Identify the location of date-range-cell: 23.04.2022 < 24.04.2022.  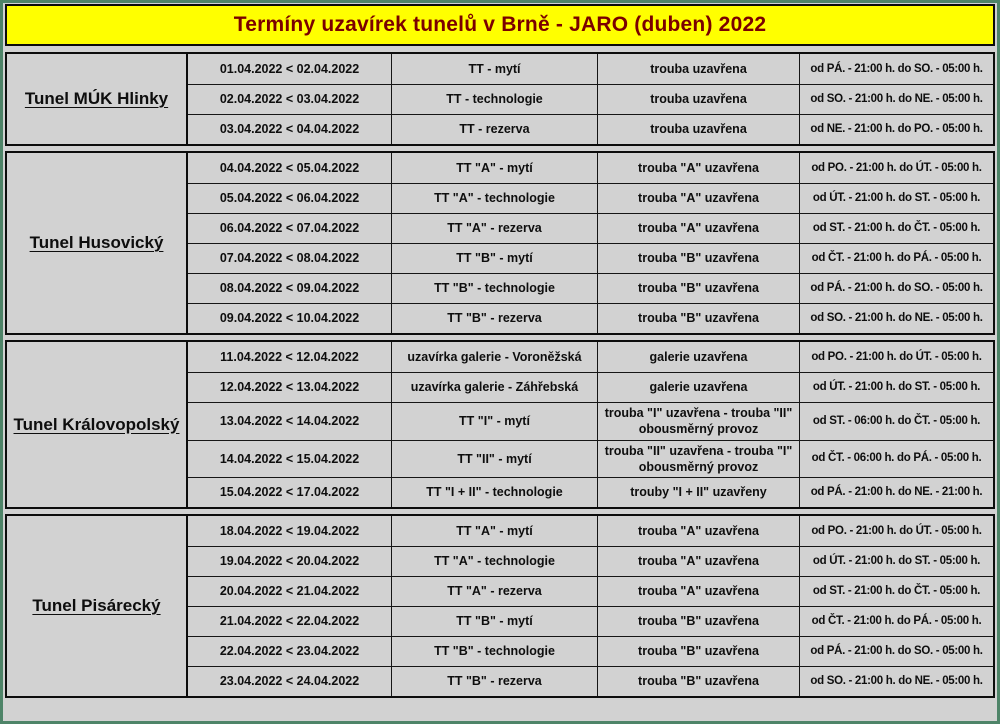
(289, 681).